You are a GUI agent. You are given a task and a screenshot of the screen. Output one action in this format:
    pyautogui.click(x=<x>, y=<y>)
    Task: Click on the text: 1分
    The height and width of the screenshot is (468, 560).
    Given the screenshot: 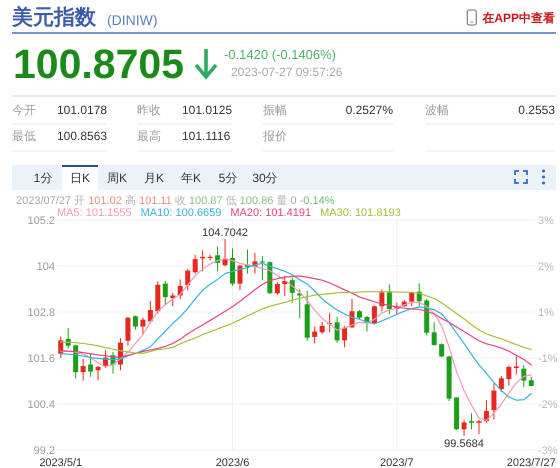 What is the action you would take?
    pyautogui.click(x=43, y=178)
    